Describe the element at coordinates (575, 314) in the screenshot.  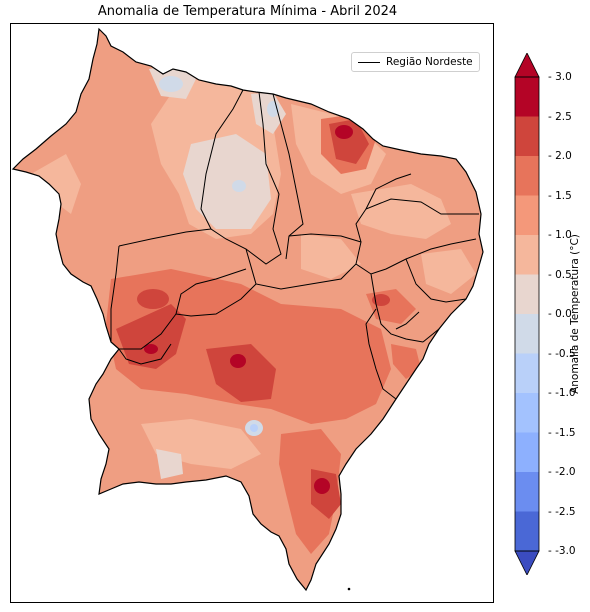
I see `colorbar-label: Anomalia de Temperatura (°C)` at that location.